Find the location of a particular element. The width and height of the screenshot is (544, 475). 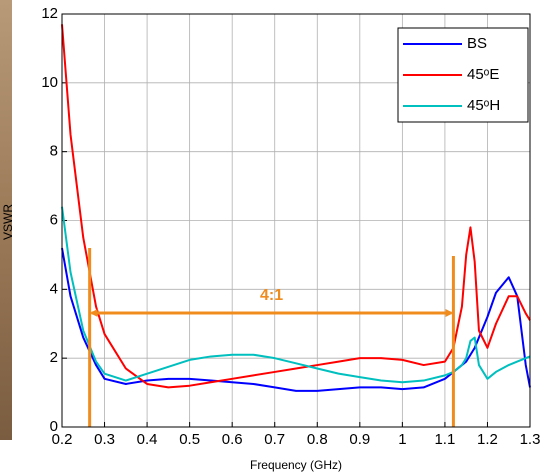

x-tick-label: 1.2 is located at coordinates (487, 439).